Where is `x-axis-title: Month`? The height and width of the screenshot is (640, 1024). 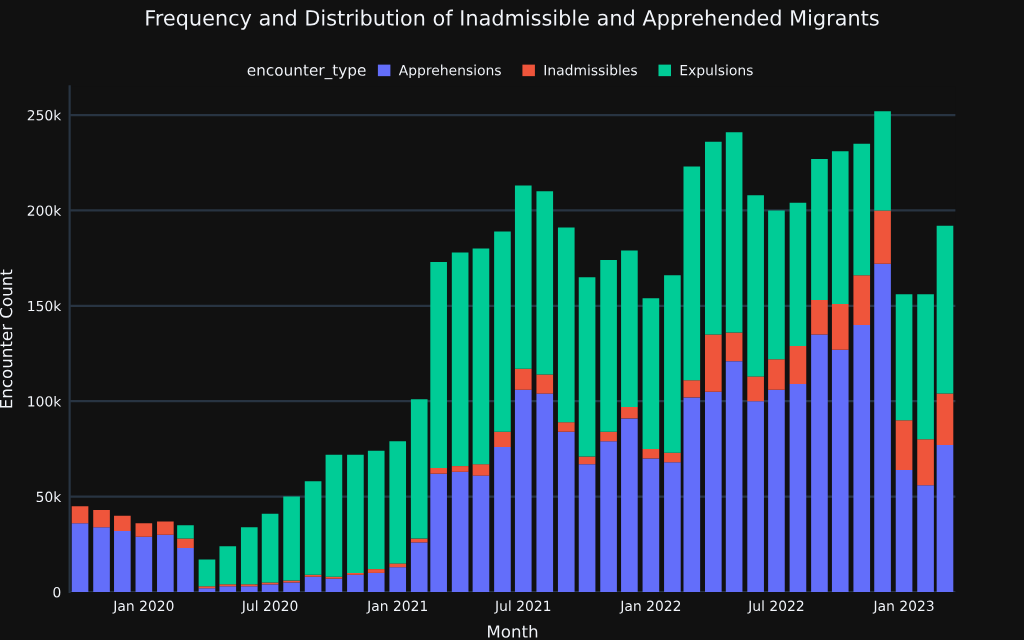
x-axis-title: Month is located at coordinates (513, 631).